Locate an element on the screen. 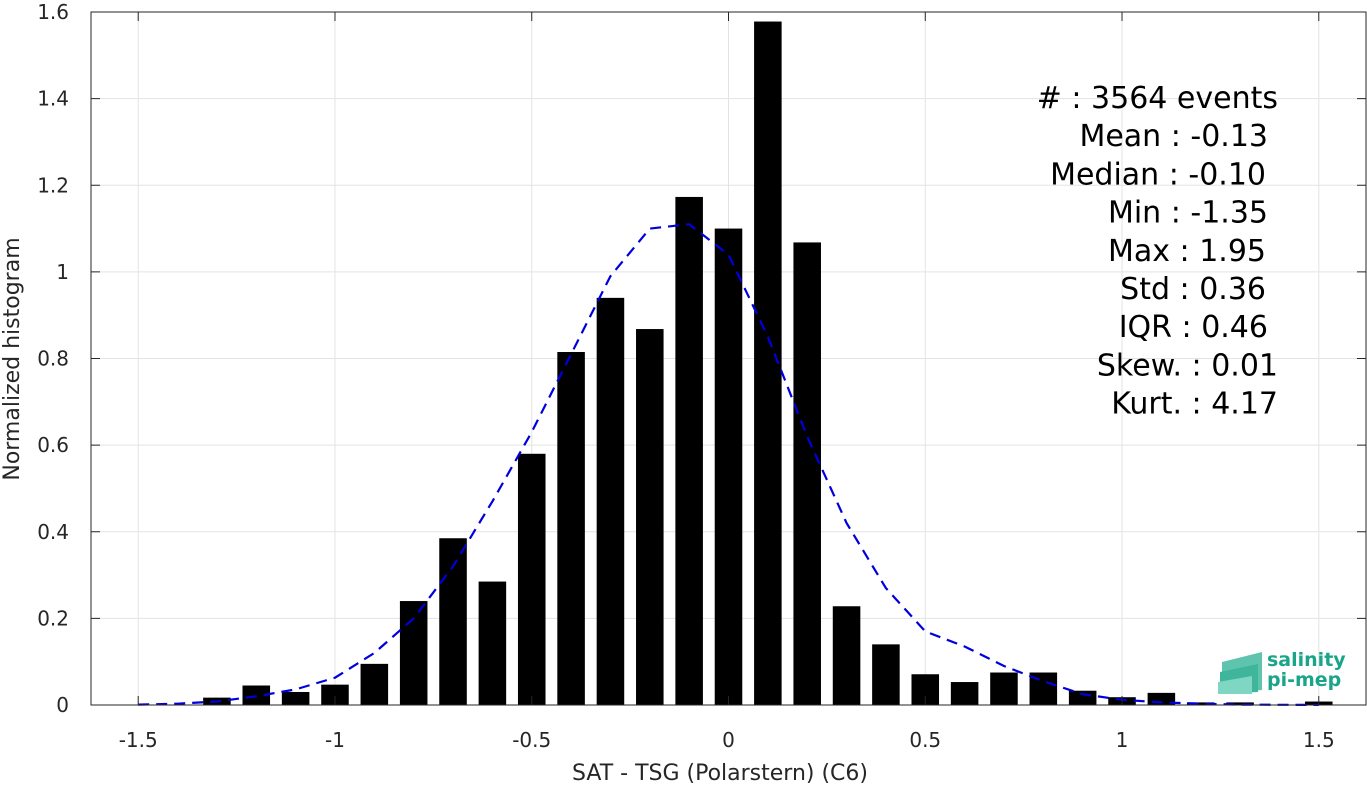 The image size is (1367, 785). x-tick-label: 1 is located at coordinates (1122, 740).